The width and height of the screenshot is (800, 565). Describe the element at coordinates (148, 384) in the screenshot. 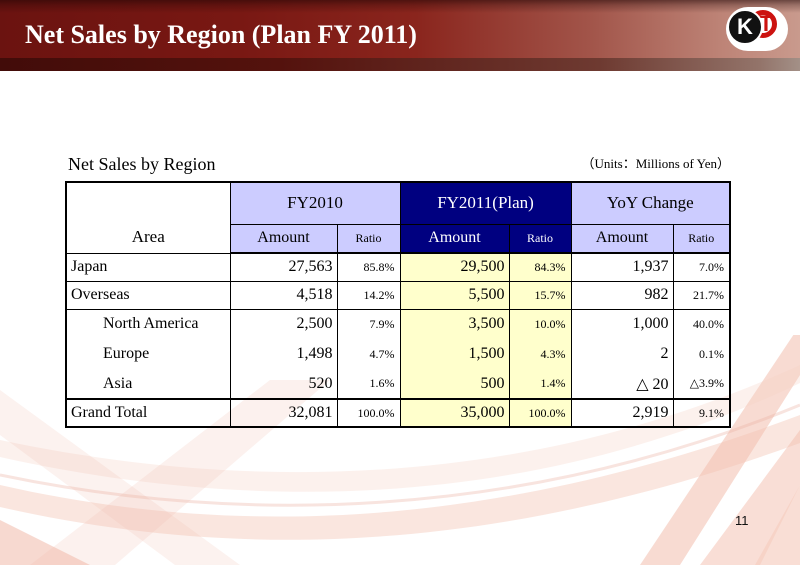

I see `area-cell: Asia` at that location.